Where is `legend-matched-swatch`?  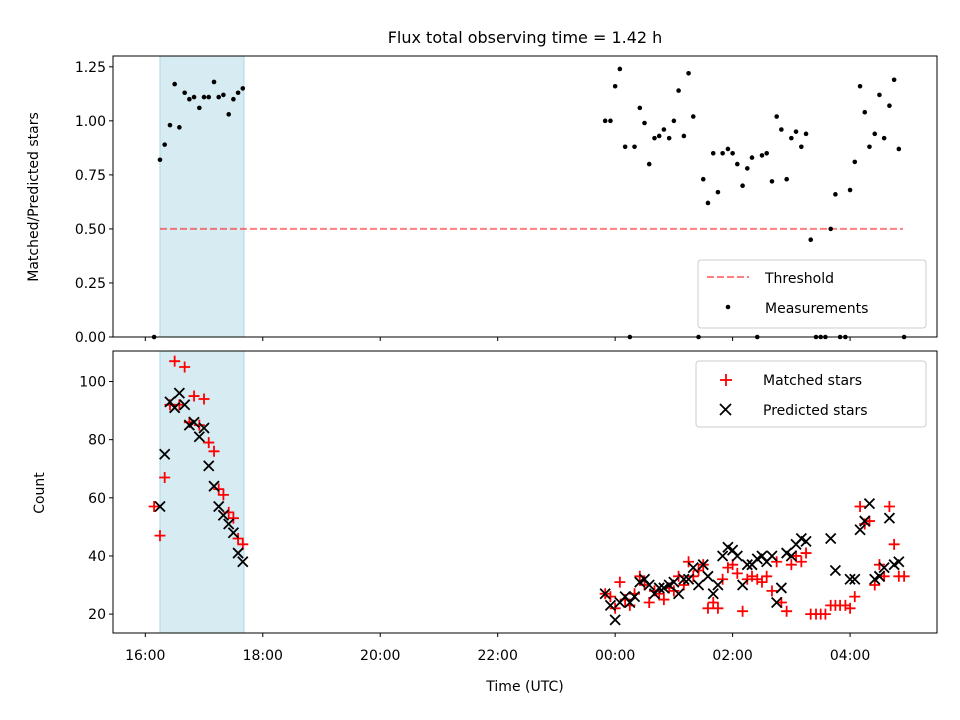
legend-matched-swatch is located at coordinates (726, 380).